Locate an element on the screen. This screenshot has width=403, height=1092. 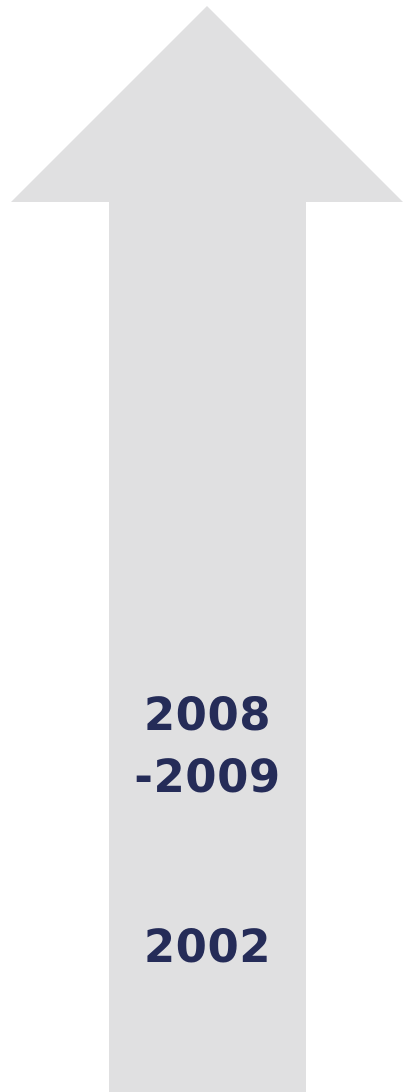
timeline-label-line: -2009 is located at coordinates (207, 776).